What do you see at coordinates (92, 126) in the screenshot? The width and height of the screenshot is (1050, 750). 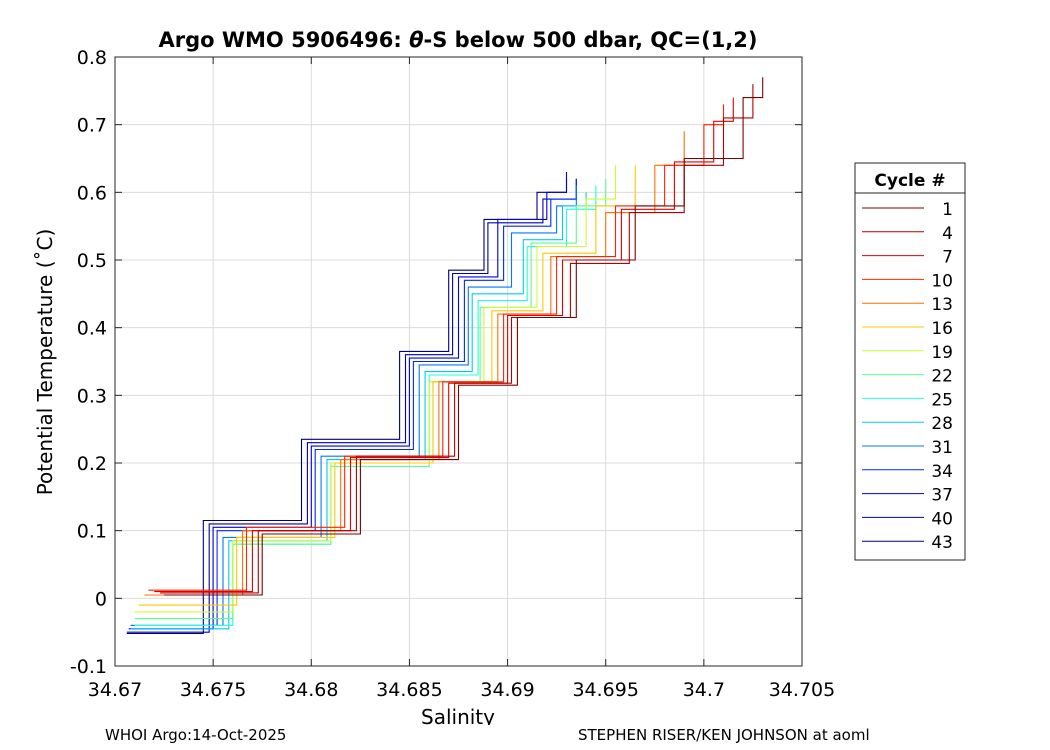 I see `y-tick-label: 0.7` at bounding box center [92, 126].